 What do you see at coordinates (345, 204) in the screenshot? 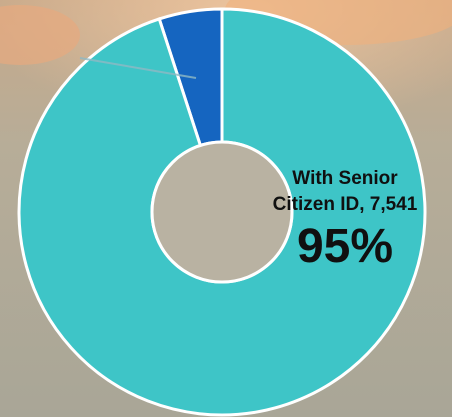
I see `slice-label-line2: Citizen ID, 7,541` at bounding box center [345, 204].